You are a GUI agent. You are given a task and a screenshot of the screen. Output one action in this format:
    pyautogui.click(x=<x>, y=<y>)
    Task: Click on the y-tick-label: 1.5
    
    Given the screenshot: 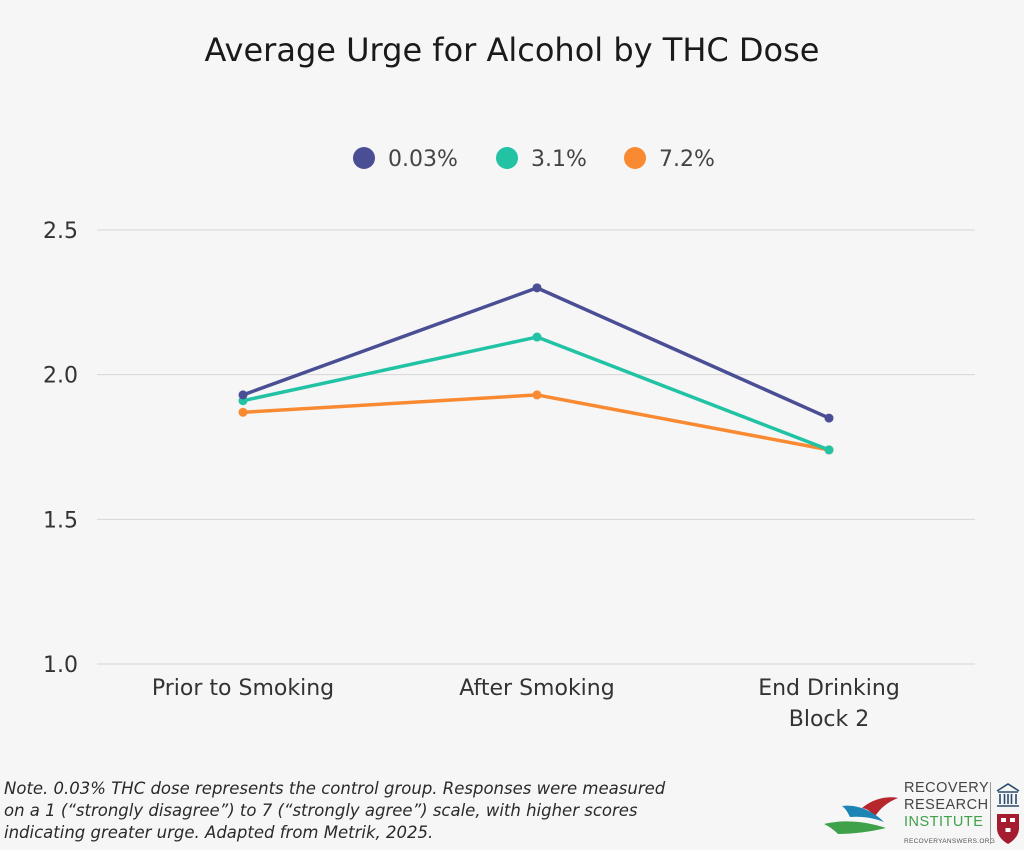 What is the action you would take?
    pyautogui.click(x=60, y=520)
    